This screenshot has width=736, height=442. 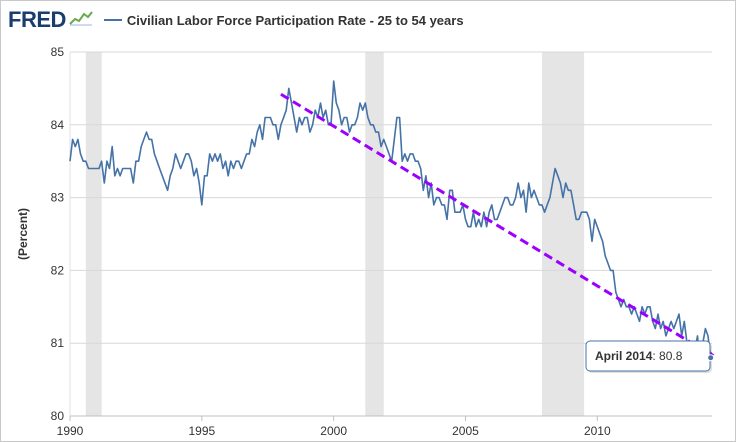 What do you see at coordinates (112, 20) in the screenshot?
I see `legend-swatch` at bounding box center [112, 20].